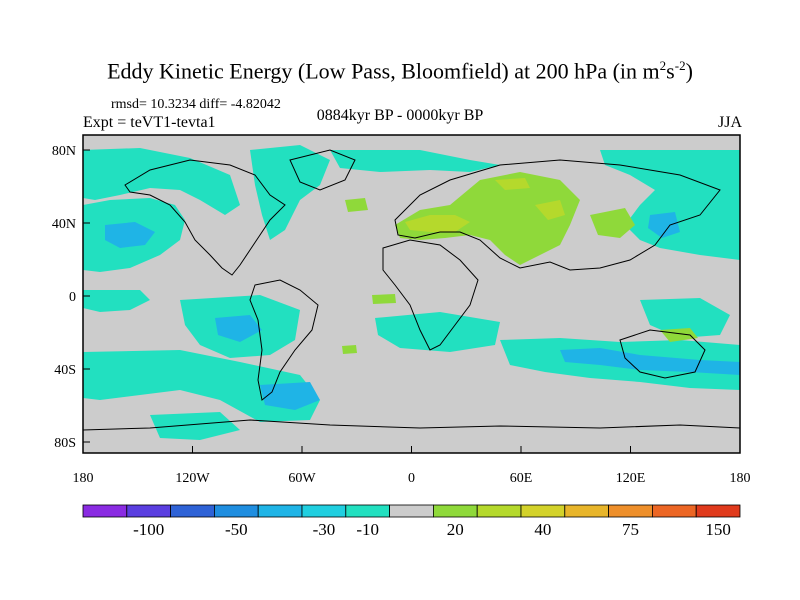 The height and width of the screenshot is (600, 800). What do you see at coordinates (130, 235) in the screenshot?
I see `neg-region-north-pacific-core` at bounding box center [130, 235].